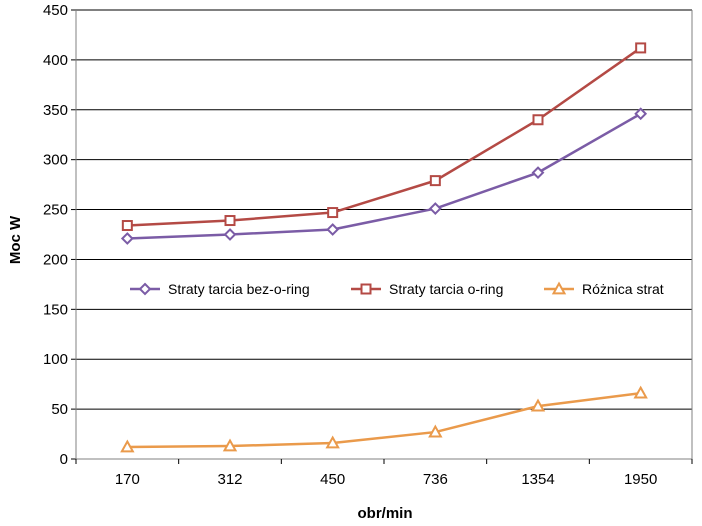 The width and height of the screenshot is (702, 526). Describe the element at coordinates (385, 513) in the screenshot. I see `x-axis-title: obr/min` at that location.